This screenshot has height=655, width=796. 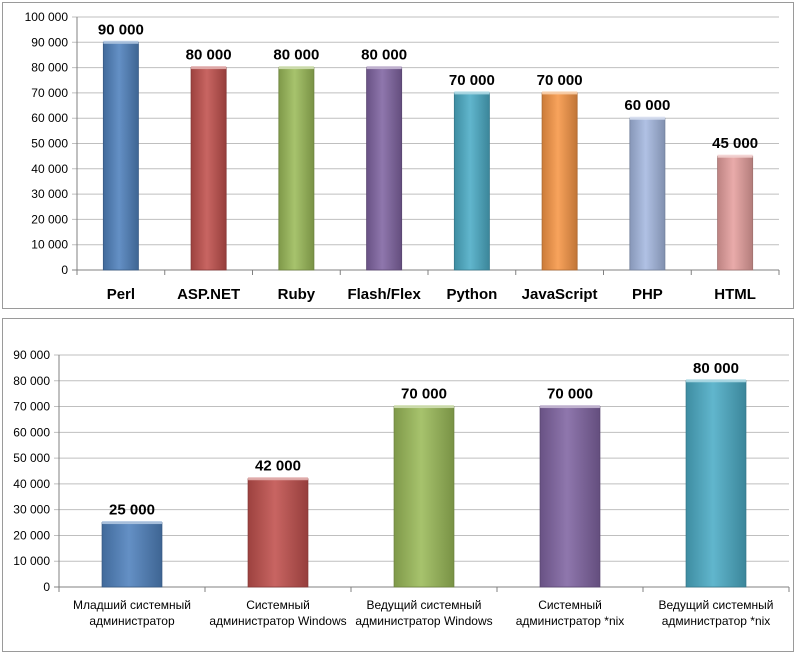 I want to click on data-label: 60 000, so click(x=647, y=105).